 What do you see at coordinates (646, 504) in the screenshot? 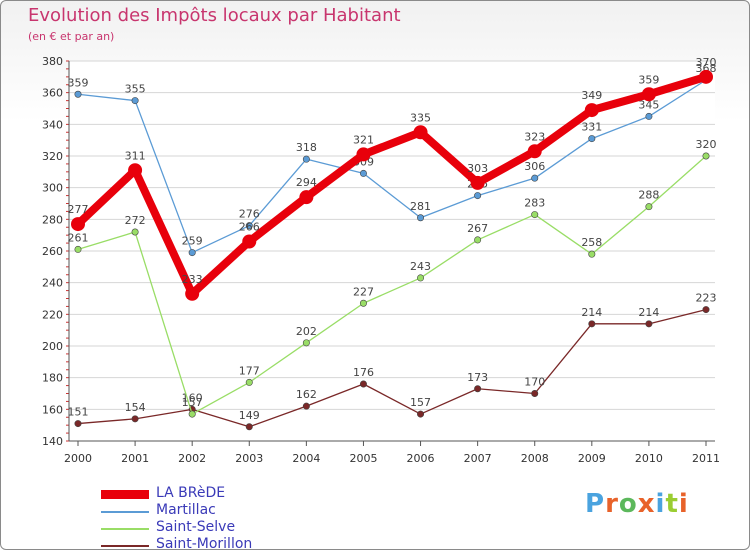
I see `logo-letter: x` at bounding box center [646, 504].